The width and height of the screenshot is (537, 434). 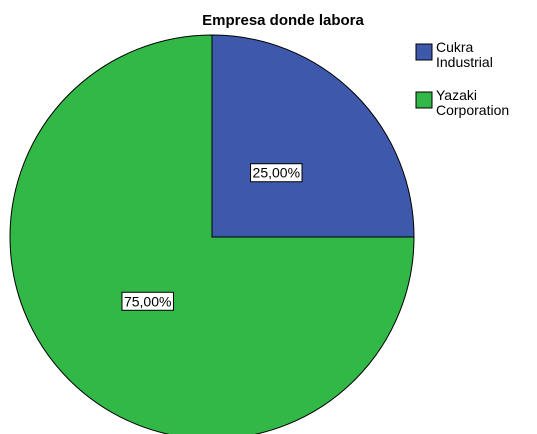 I want to click on legend-label: Cukra Industrial, so click(x=464, y=54).